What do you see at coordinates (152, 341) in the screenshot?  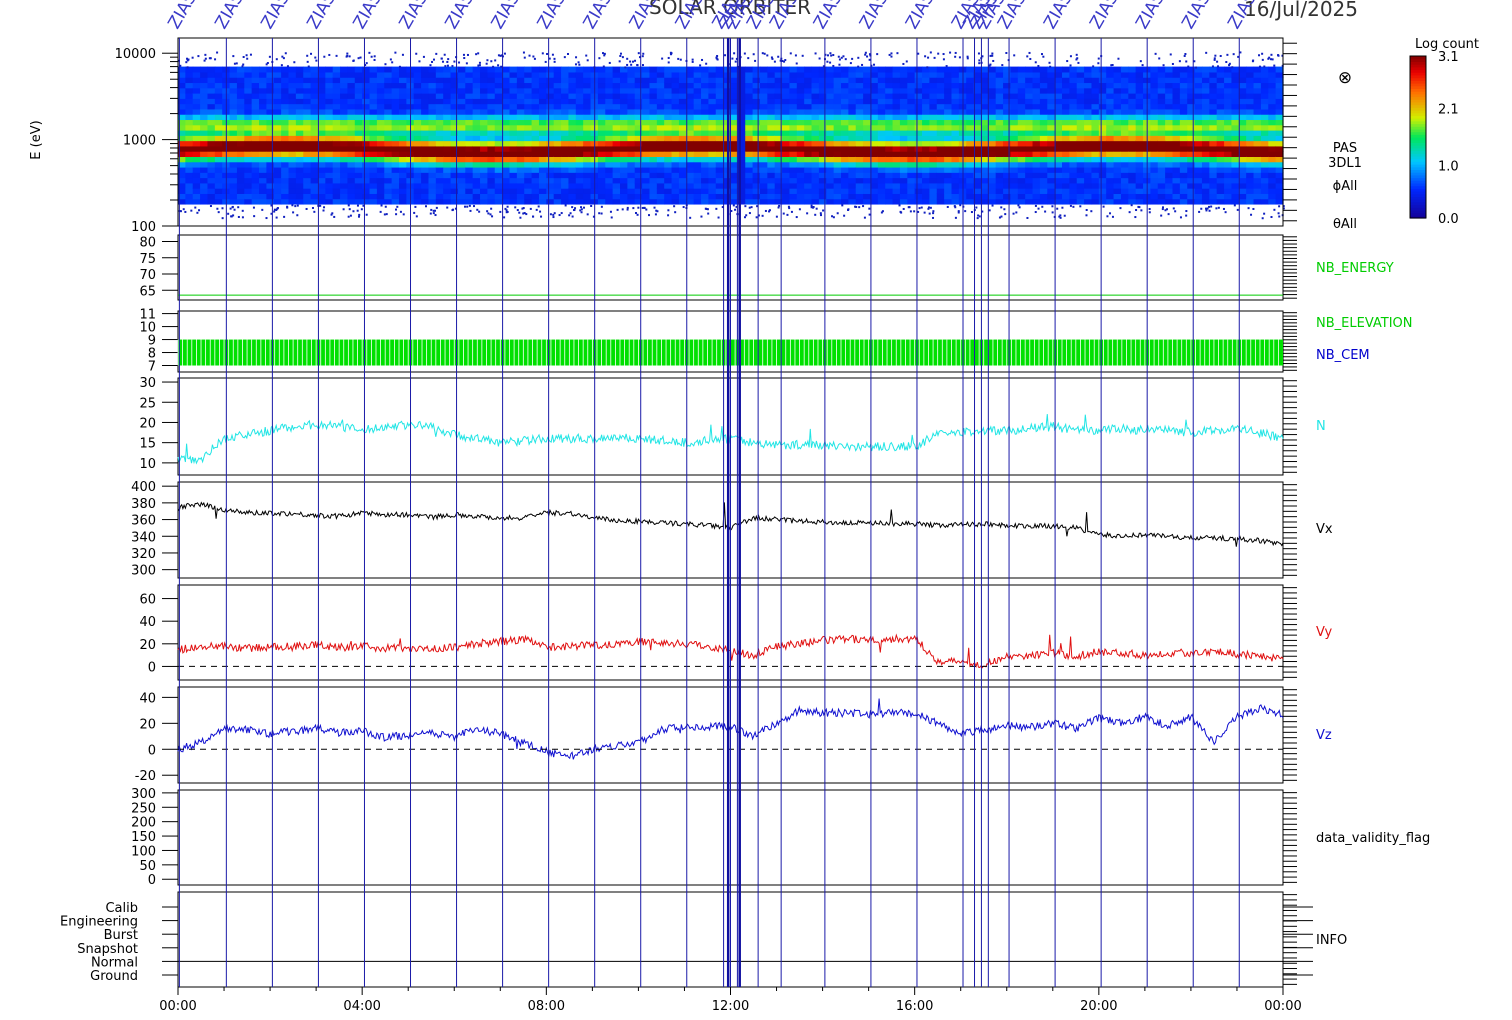 I see `elevation-tick-label: 9` at bounding box center [152, 341].